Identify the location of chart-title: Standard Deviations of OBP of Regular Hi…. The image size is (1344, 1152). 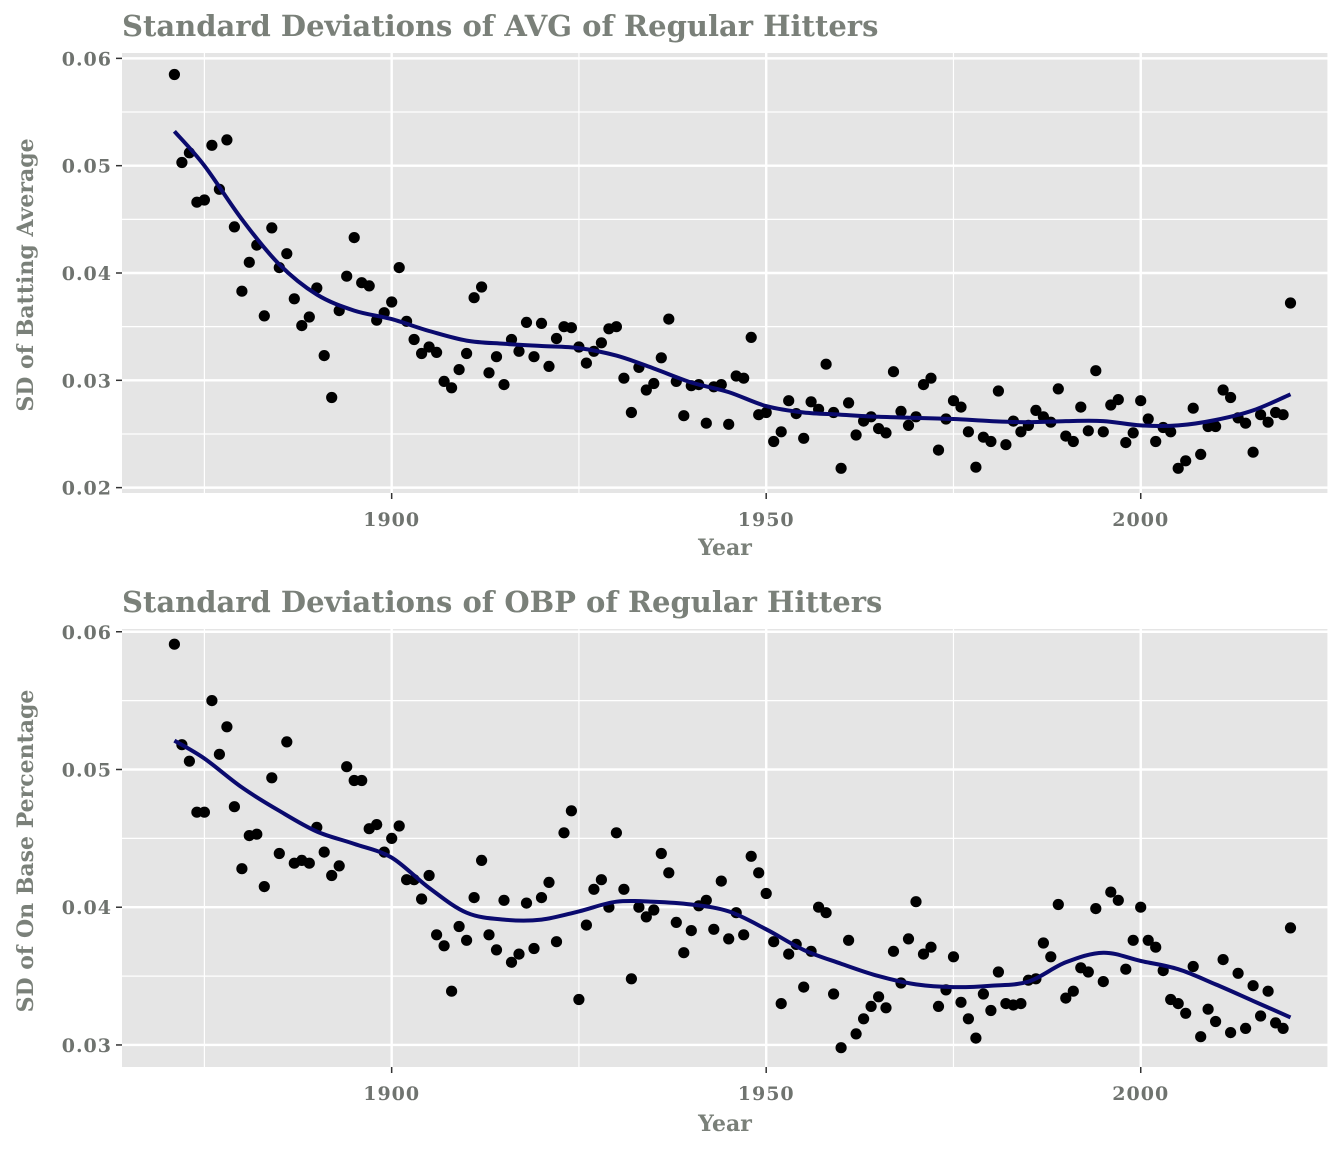
(502, 602).